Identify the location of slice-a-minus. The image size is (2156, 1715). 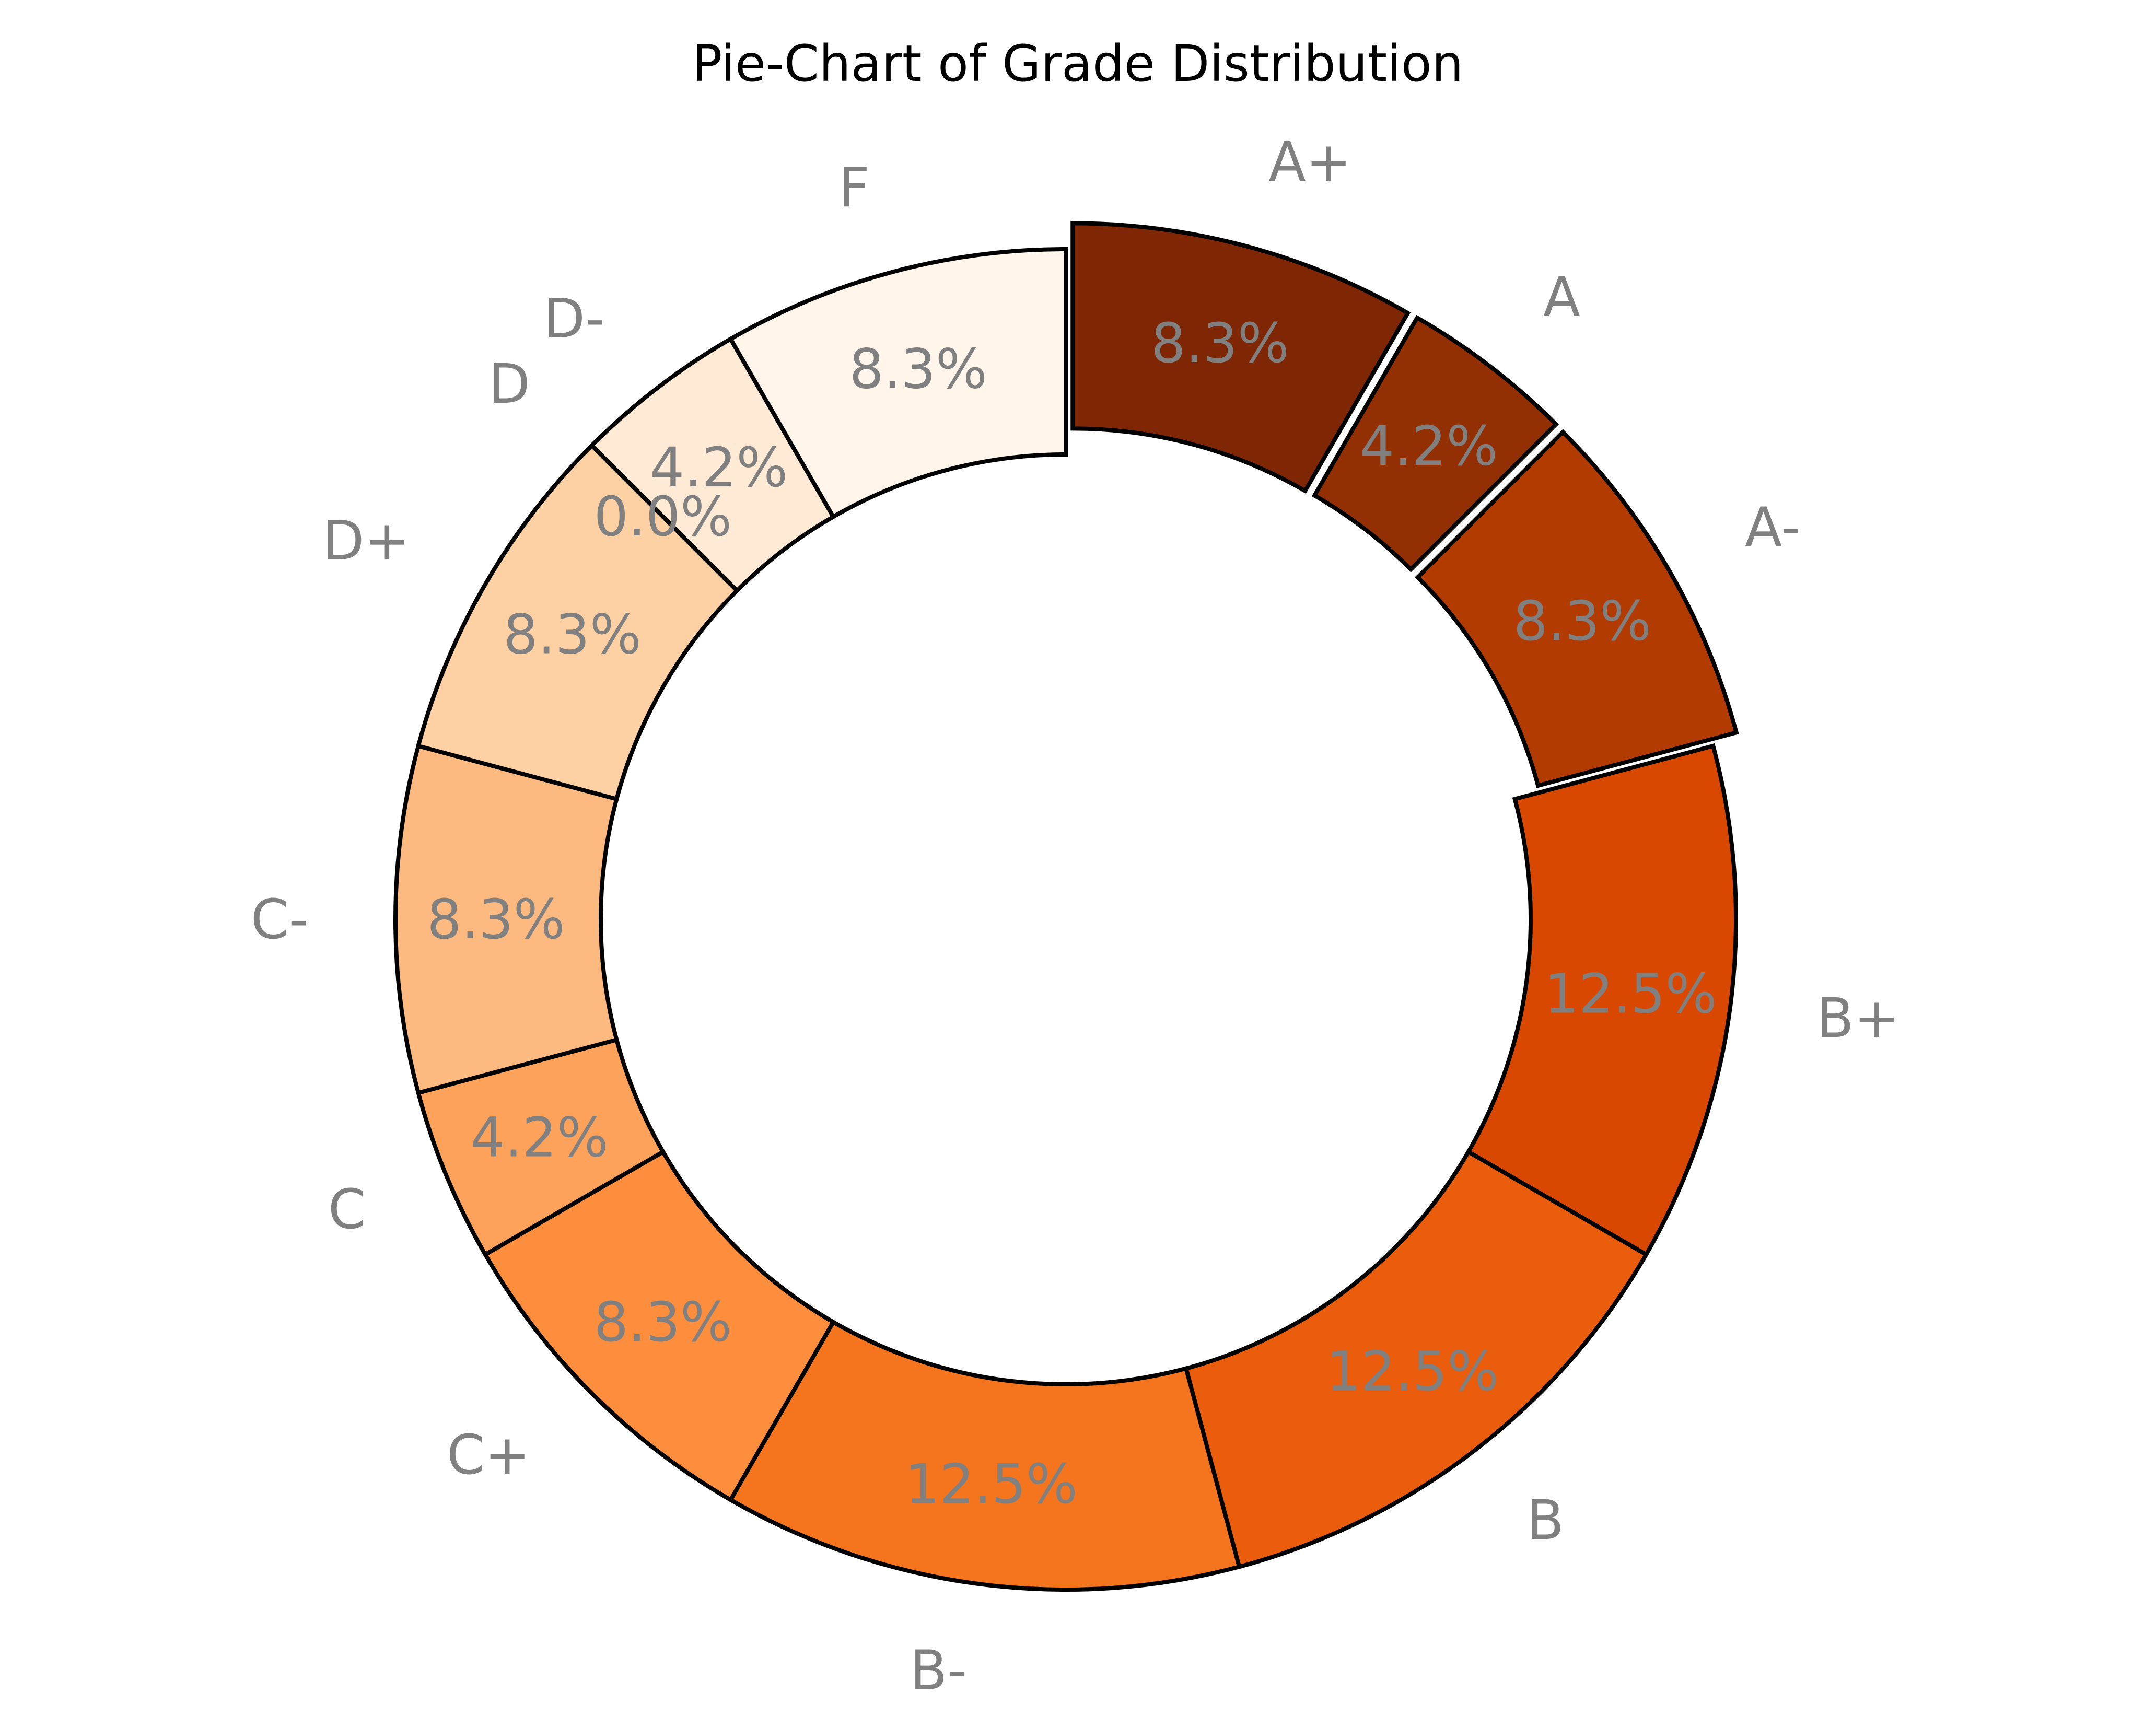
(1577, 608).